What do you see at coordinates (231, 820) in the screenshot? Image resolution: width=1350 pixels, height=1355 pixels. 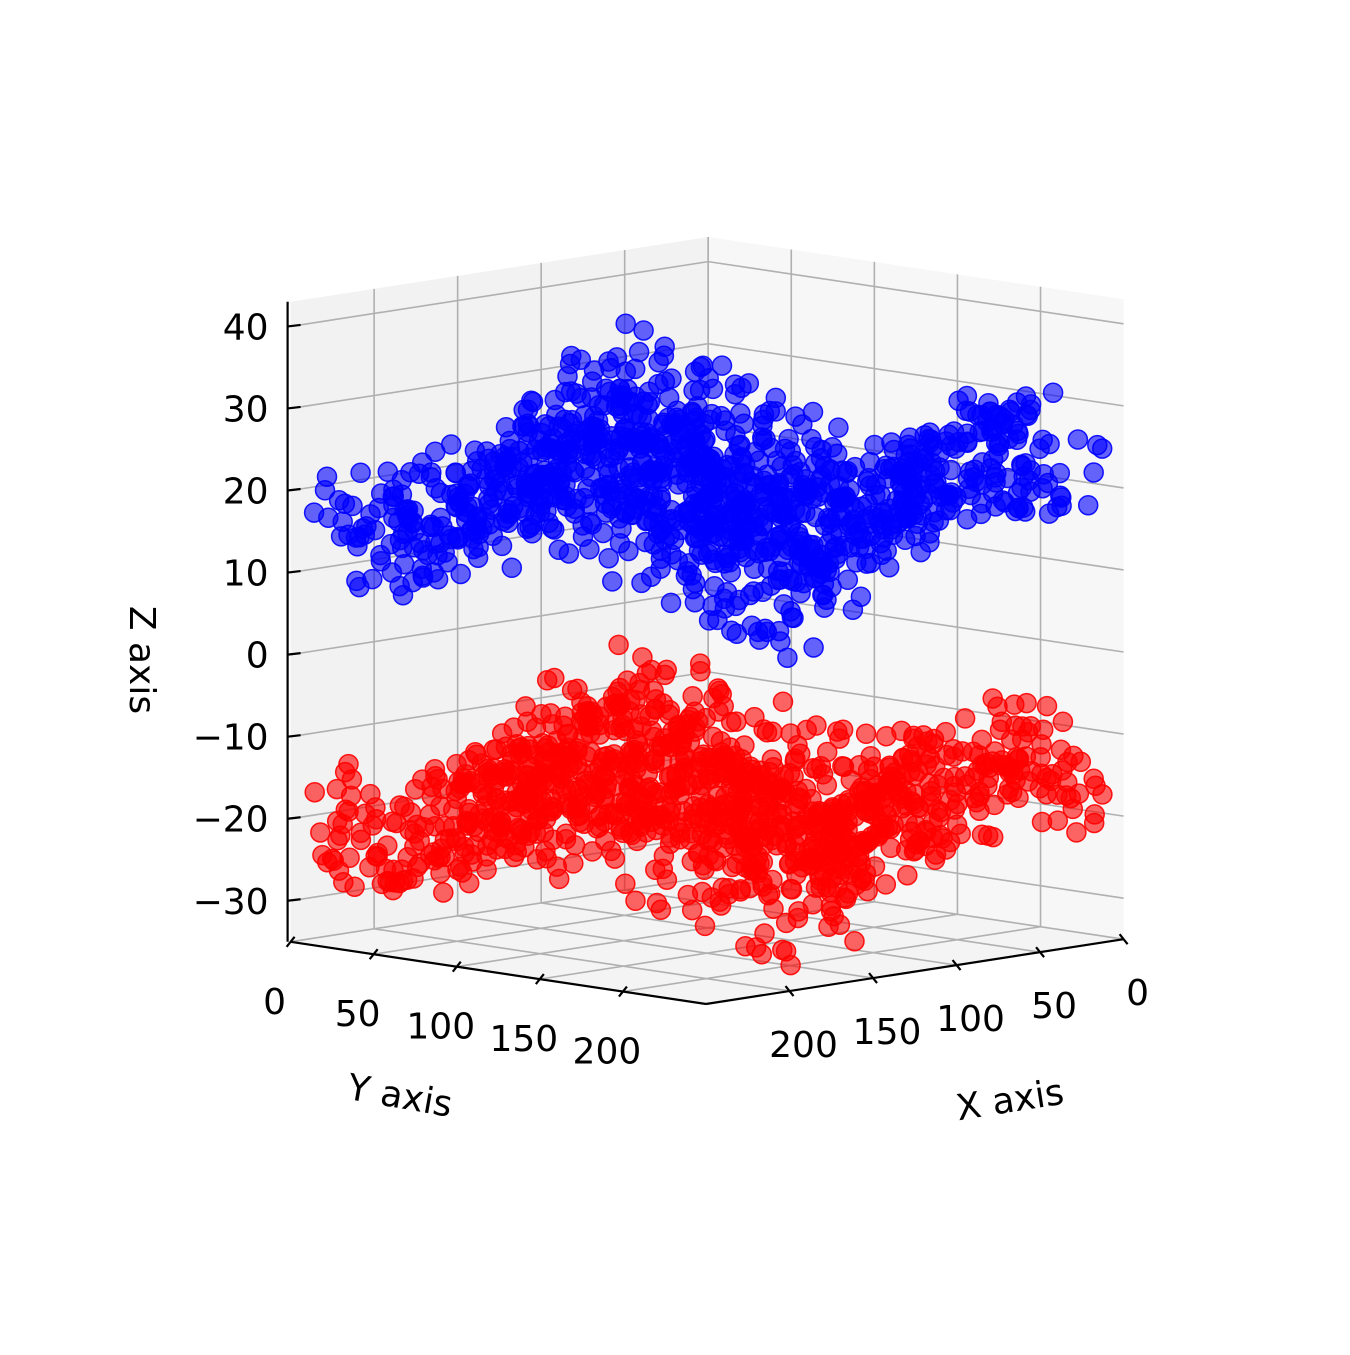 I see `z-tick-label: −20` at bounding box center [231, 820].